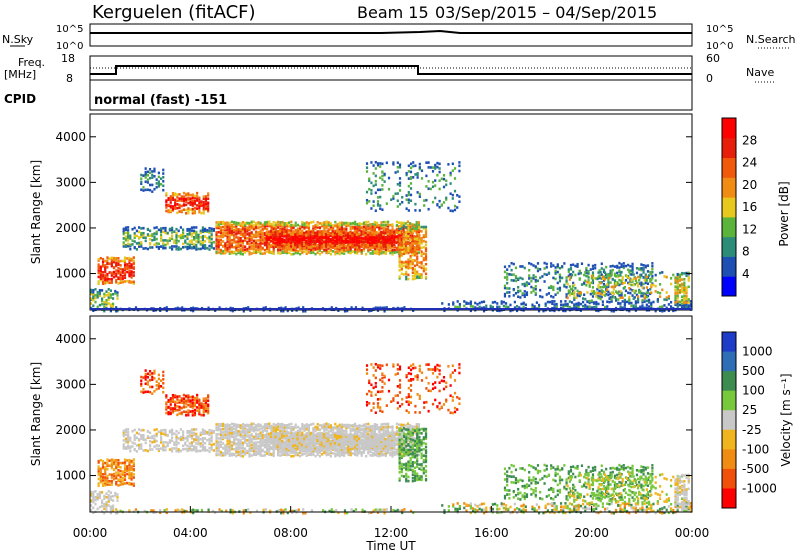 The width and height of the screenshot is (800, 554). Describe the element at coordinates (391, 35) in the screenshot. I see `noise-frame` at that location.